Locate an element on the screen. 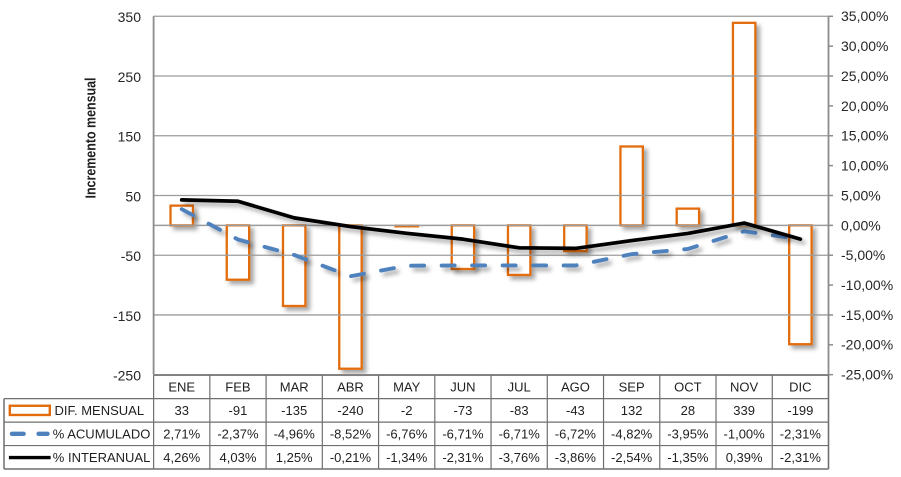  svg-text: -2,54% is located at coordinates (632, 457).